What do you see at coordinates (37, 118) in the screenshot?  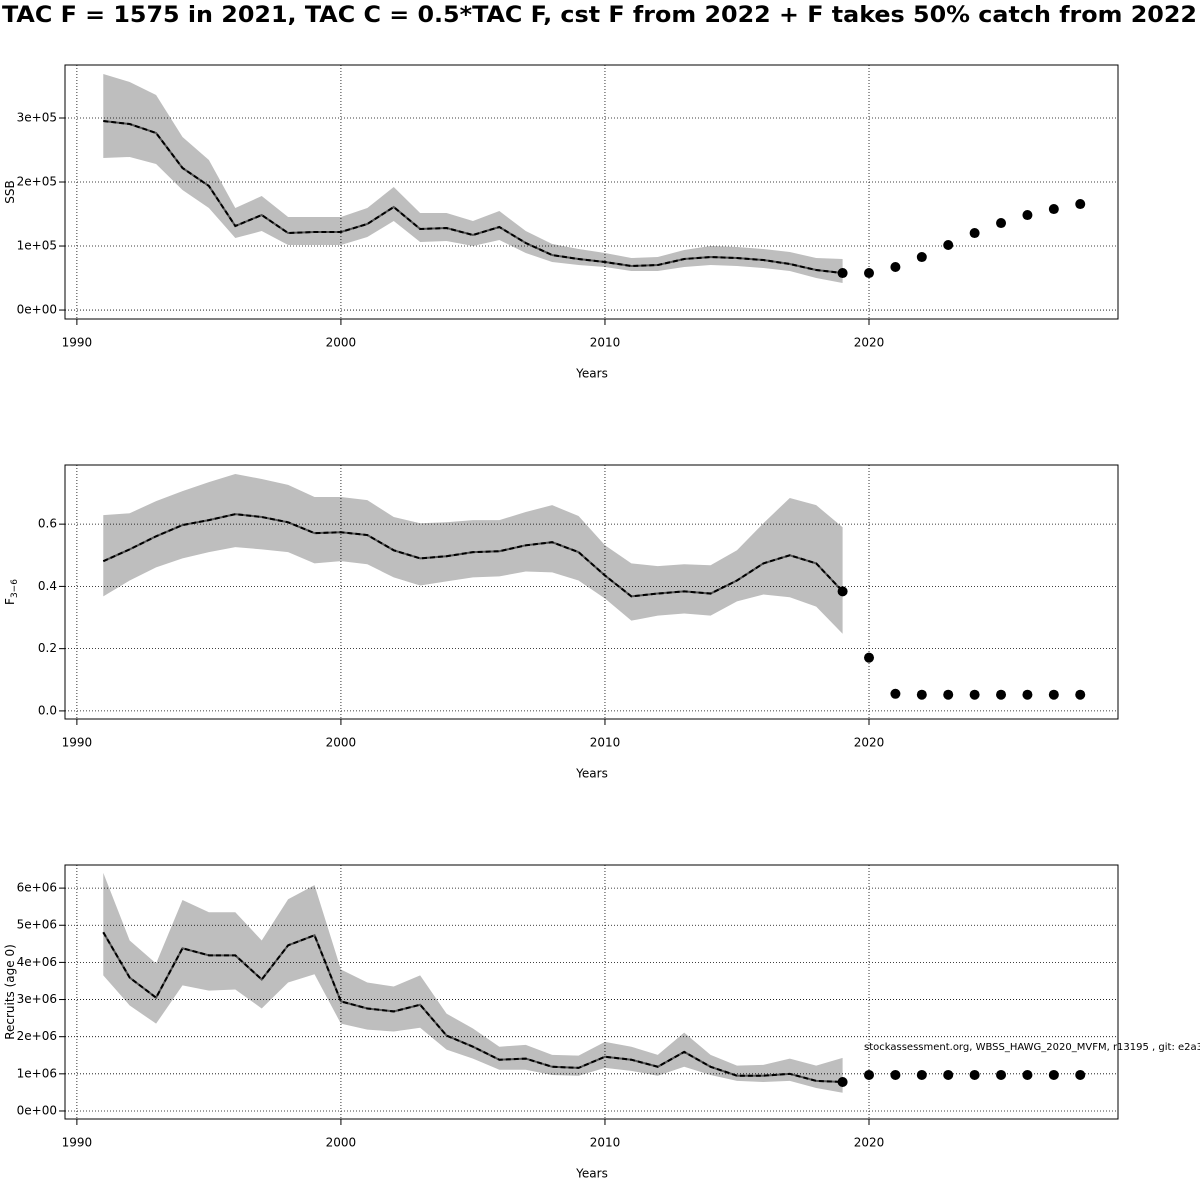 I see `y-tick-label: 3e+05` at bounding box center [37, 118].